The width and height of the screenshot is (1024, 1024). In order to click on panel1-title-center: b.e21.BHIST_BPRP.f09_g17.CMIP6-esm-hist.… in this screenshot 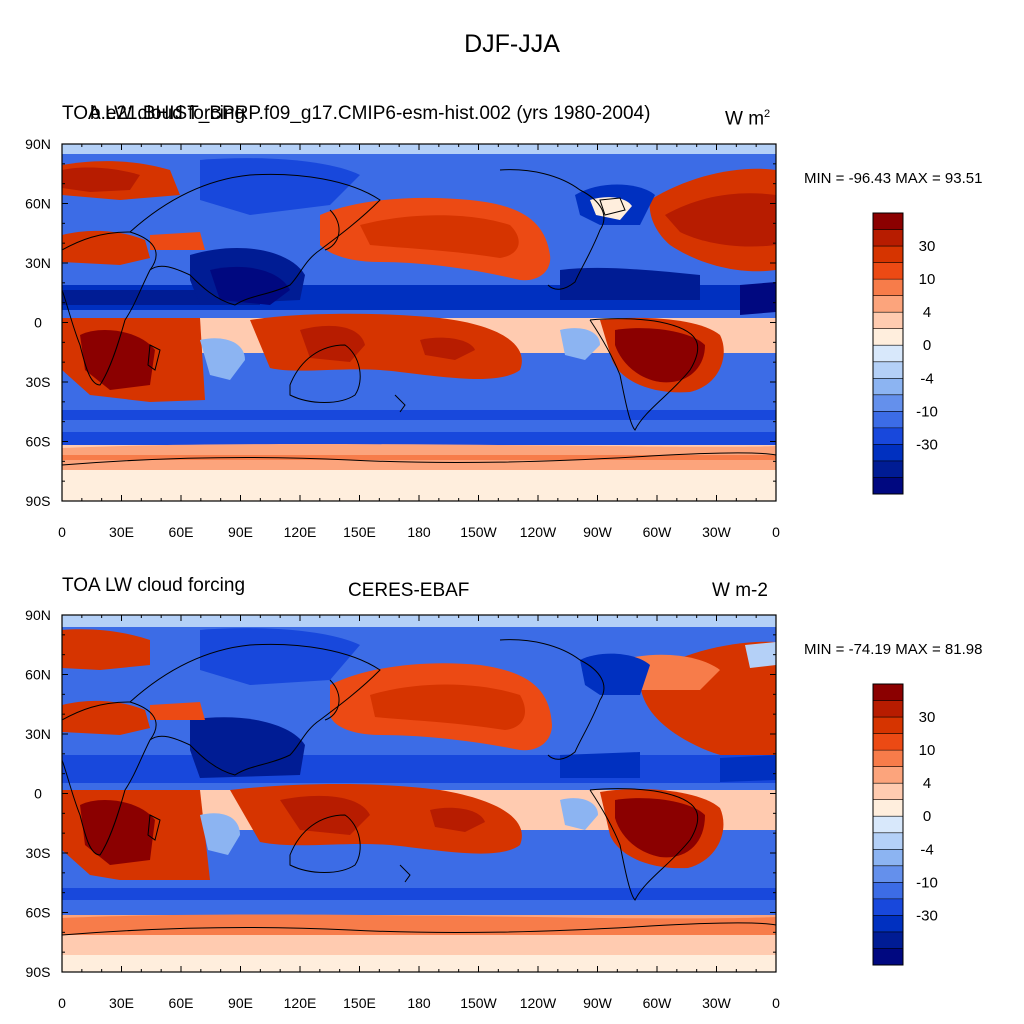, I will do `click(370, 113)`.